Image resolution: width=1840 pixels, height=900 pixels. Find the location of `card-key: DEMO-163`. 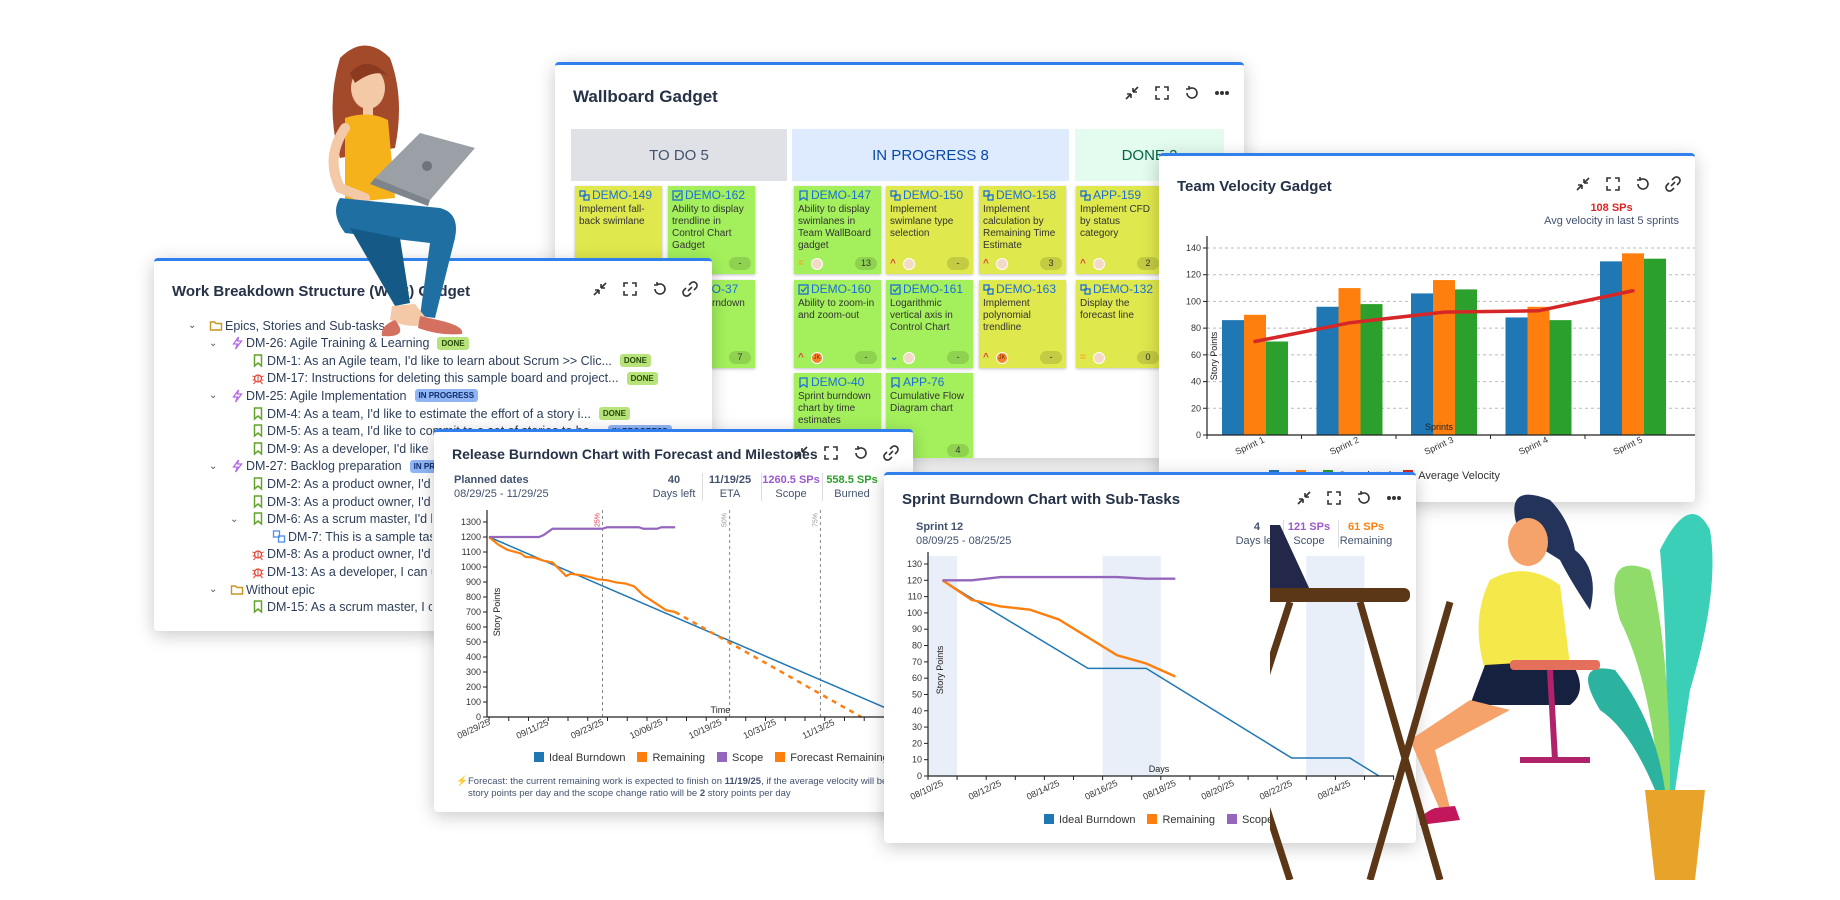

card-key: DEMO-163 is located at coordinates (1022, 289).